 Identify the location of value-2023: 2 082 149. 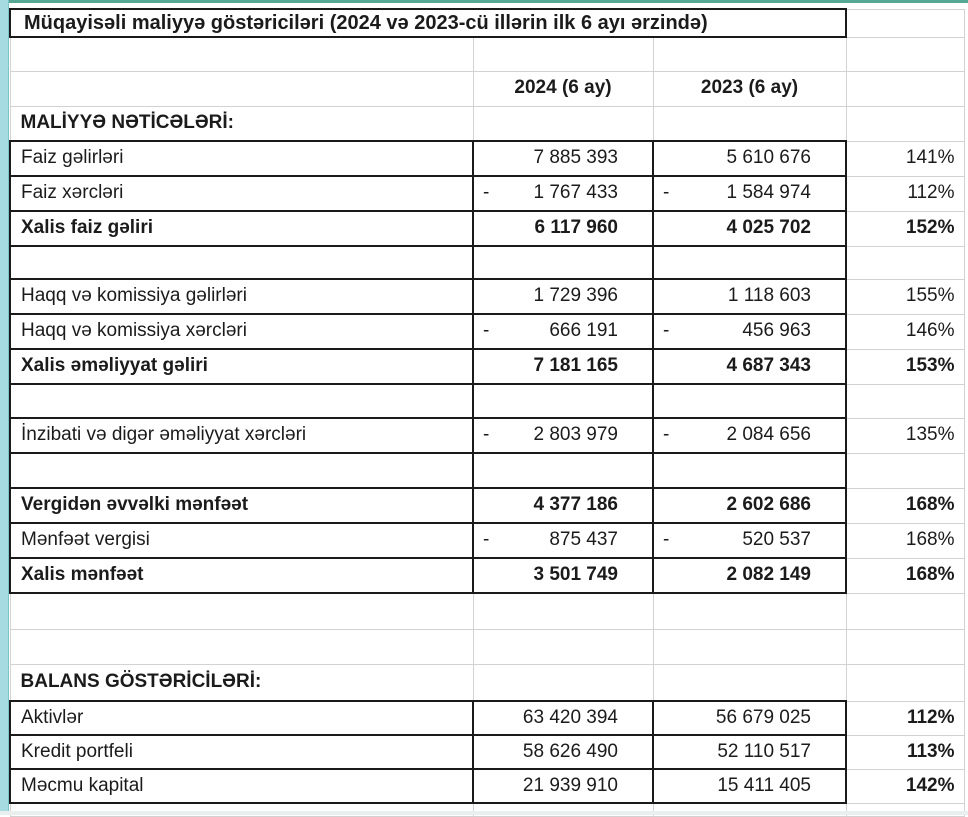
(749, 575).